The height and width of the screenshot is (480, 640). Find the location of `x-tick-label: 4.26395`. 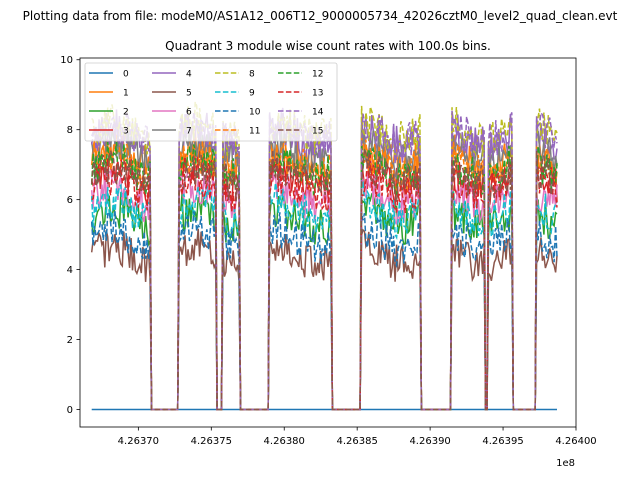

x-tick-label: 4.26395 is located at coordinates (502, 441).